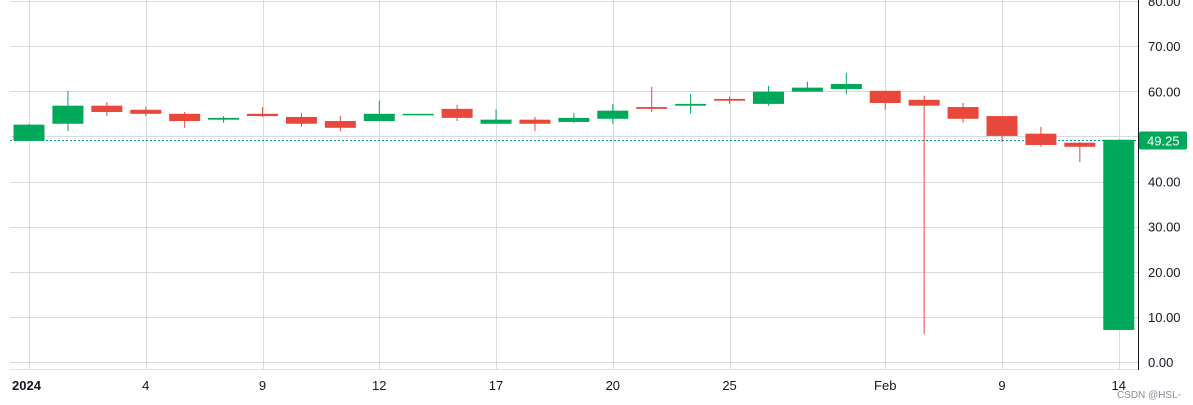  Describe the element at coordinates (569, 385) in the screenshot. I see `x-axis: 2024 4 9 12 17 20 25 Feb 9 14` at that location.